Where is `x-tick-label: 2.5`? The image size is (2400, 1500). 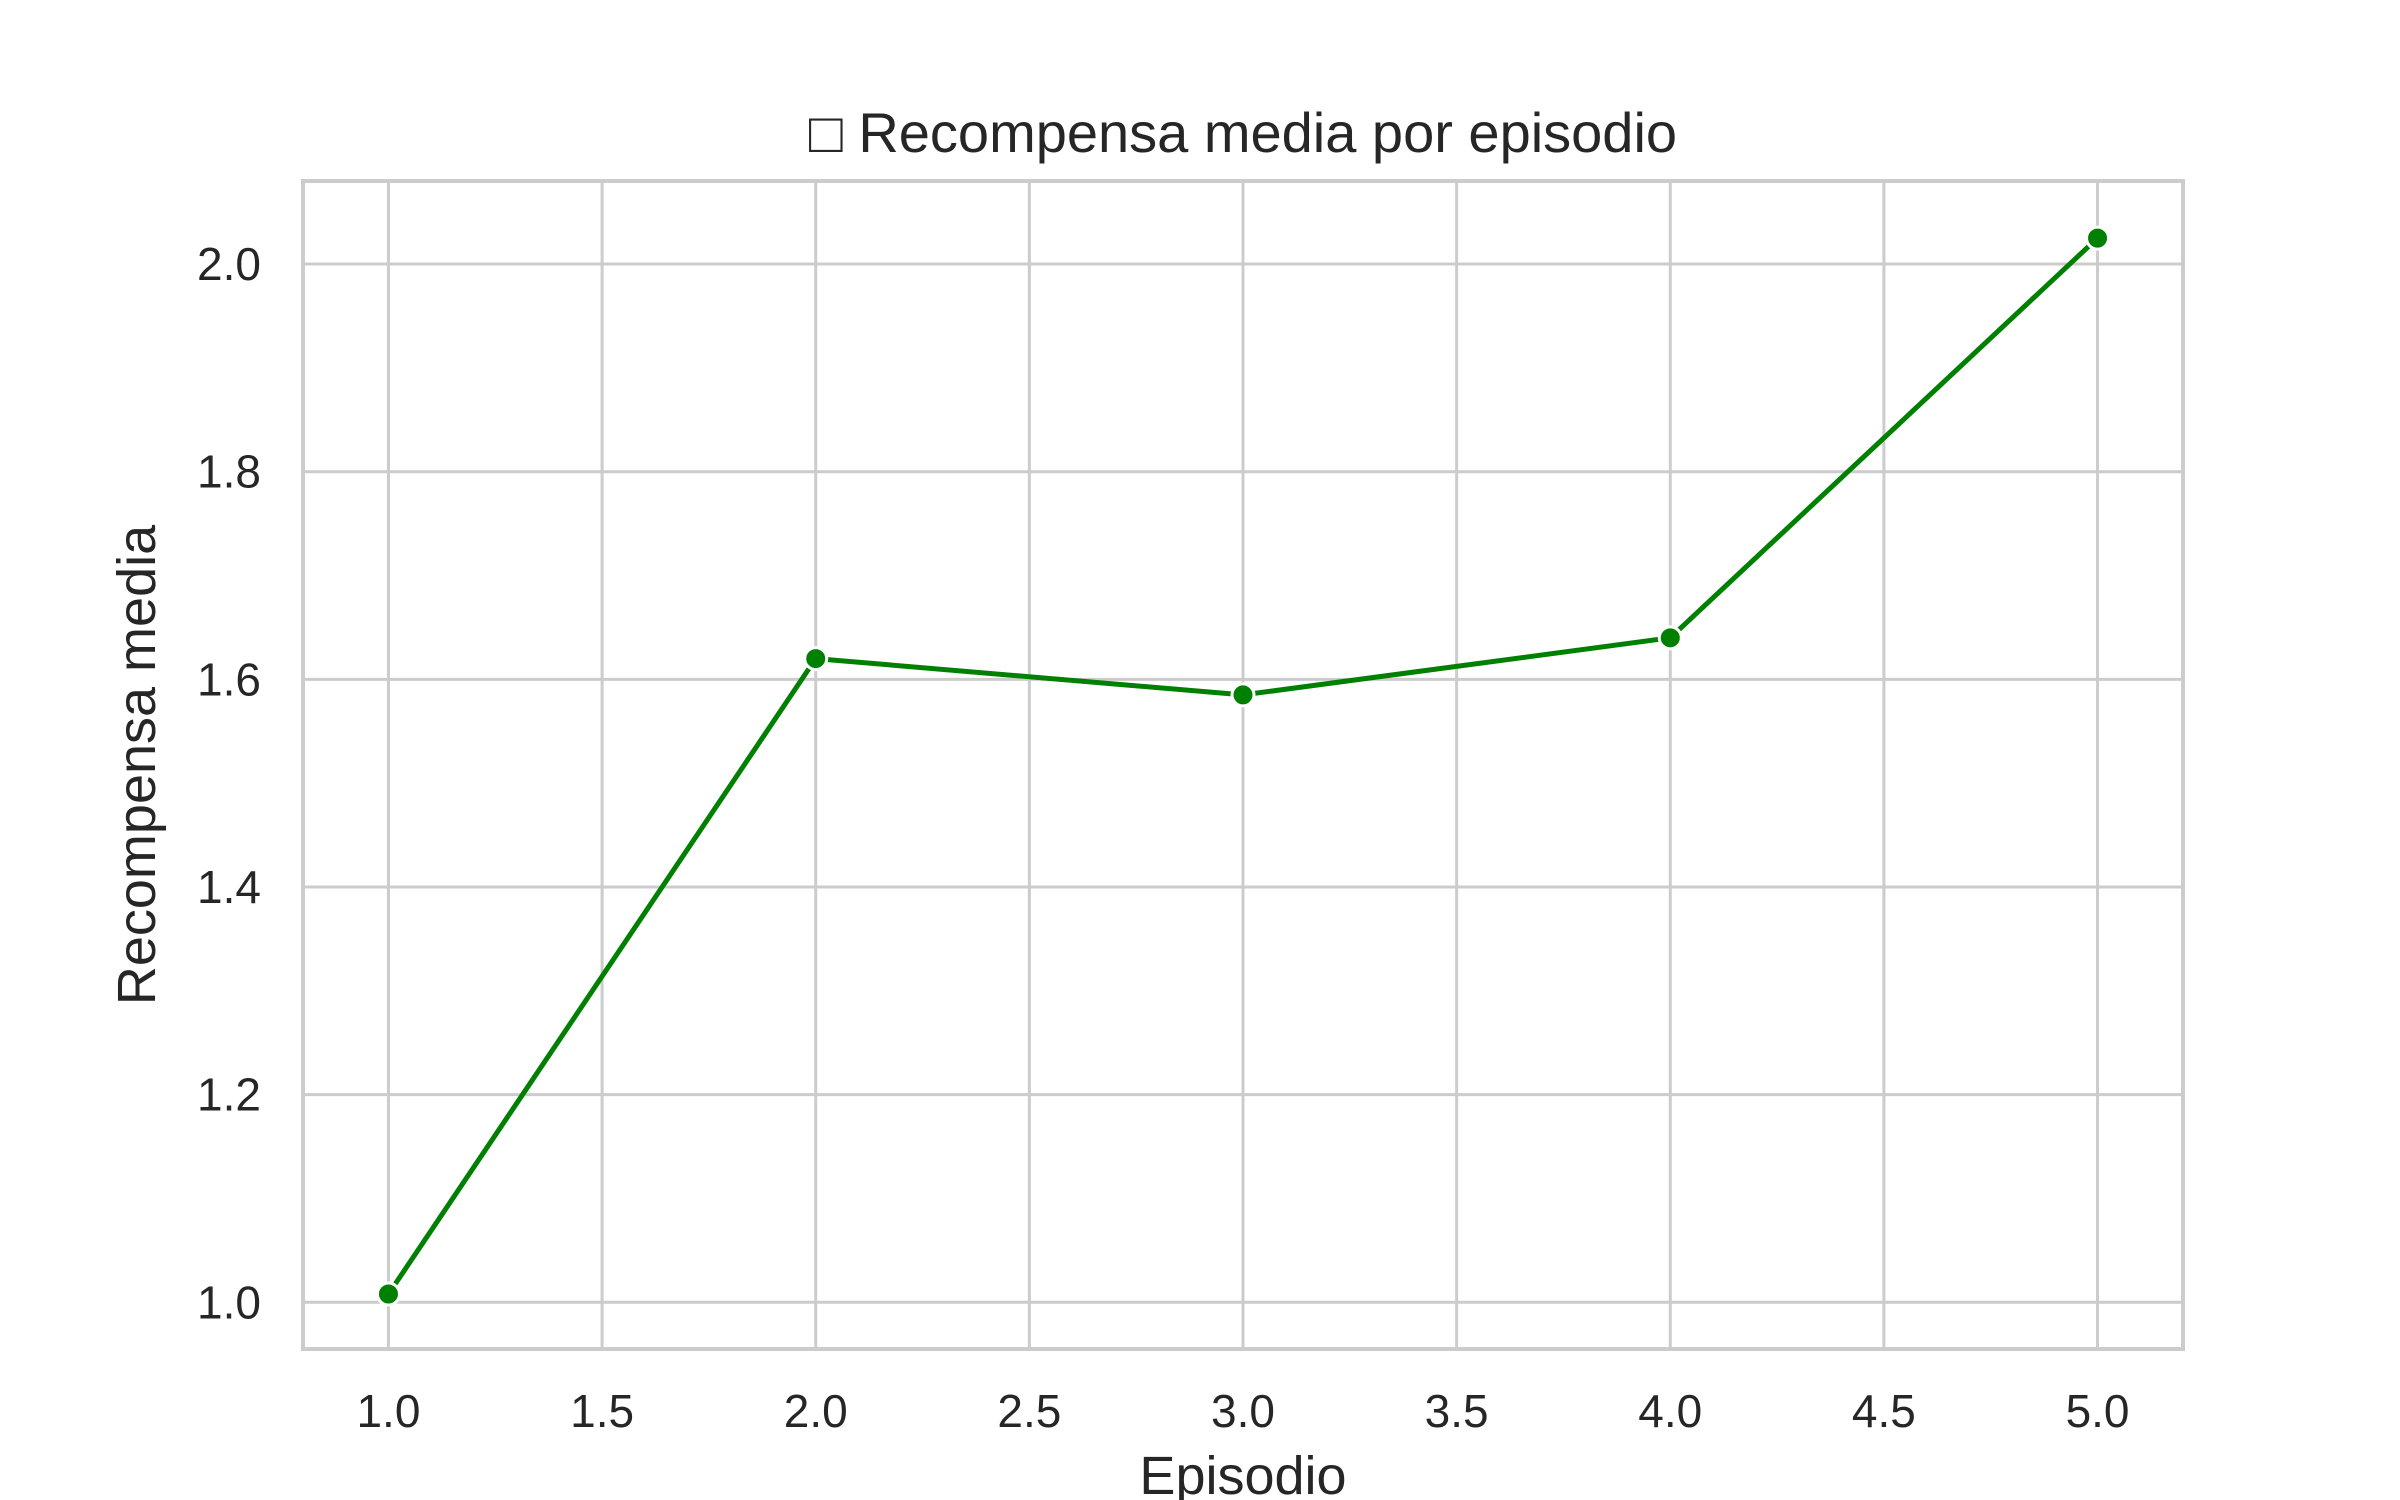
x-tick-label: 2.5 is located at coordinates (1029, 1411).